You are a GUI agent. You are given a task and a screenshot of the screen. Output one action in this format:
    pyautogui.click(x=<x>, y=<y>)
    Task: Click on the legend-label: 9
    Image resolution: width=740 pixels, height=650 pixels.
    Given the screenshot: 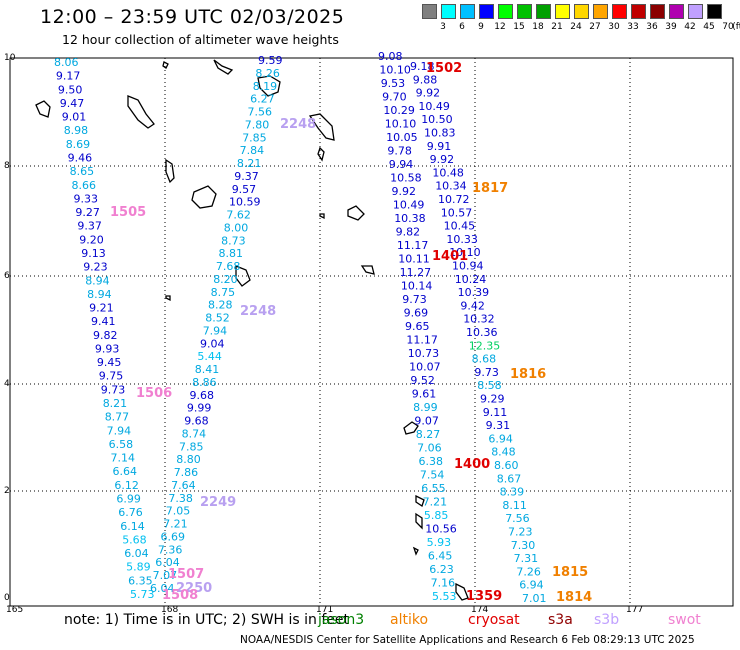 What is the action you would take?
    pyautogui.click(x=481, y=27)
    